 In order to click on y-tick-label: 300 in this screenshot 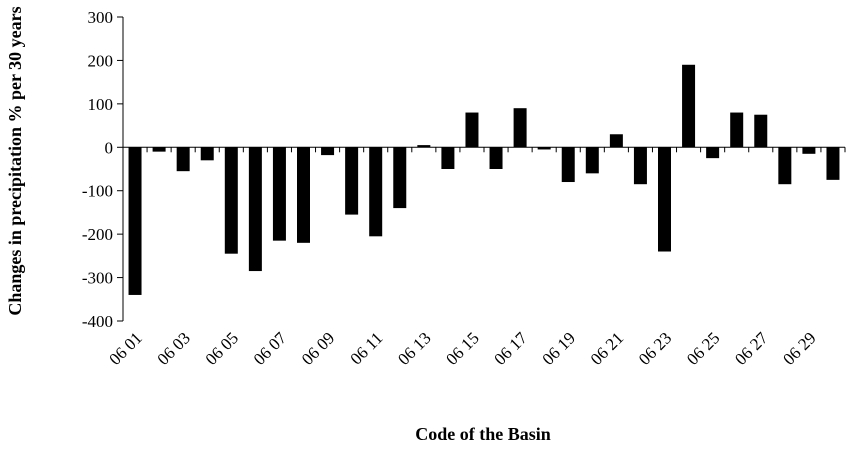, I will do `click(101, 17)`.